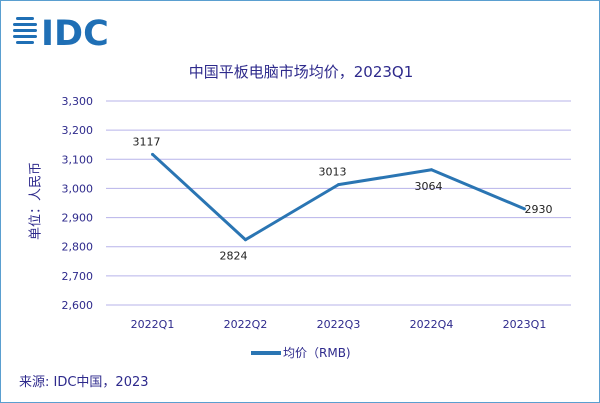 This screenshot has height=403, width=600. Describe the element at coordinates (317, 353) in the screenshot. I see `legend-label: 均价（RMB)` at that location.